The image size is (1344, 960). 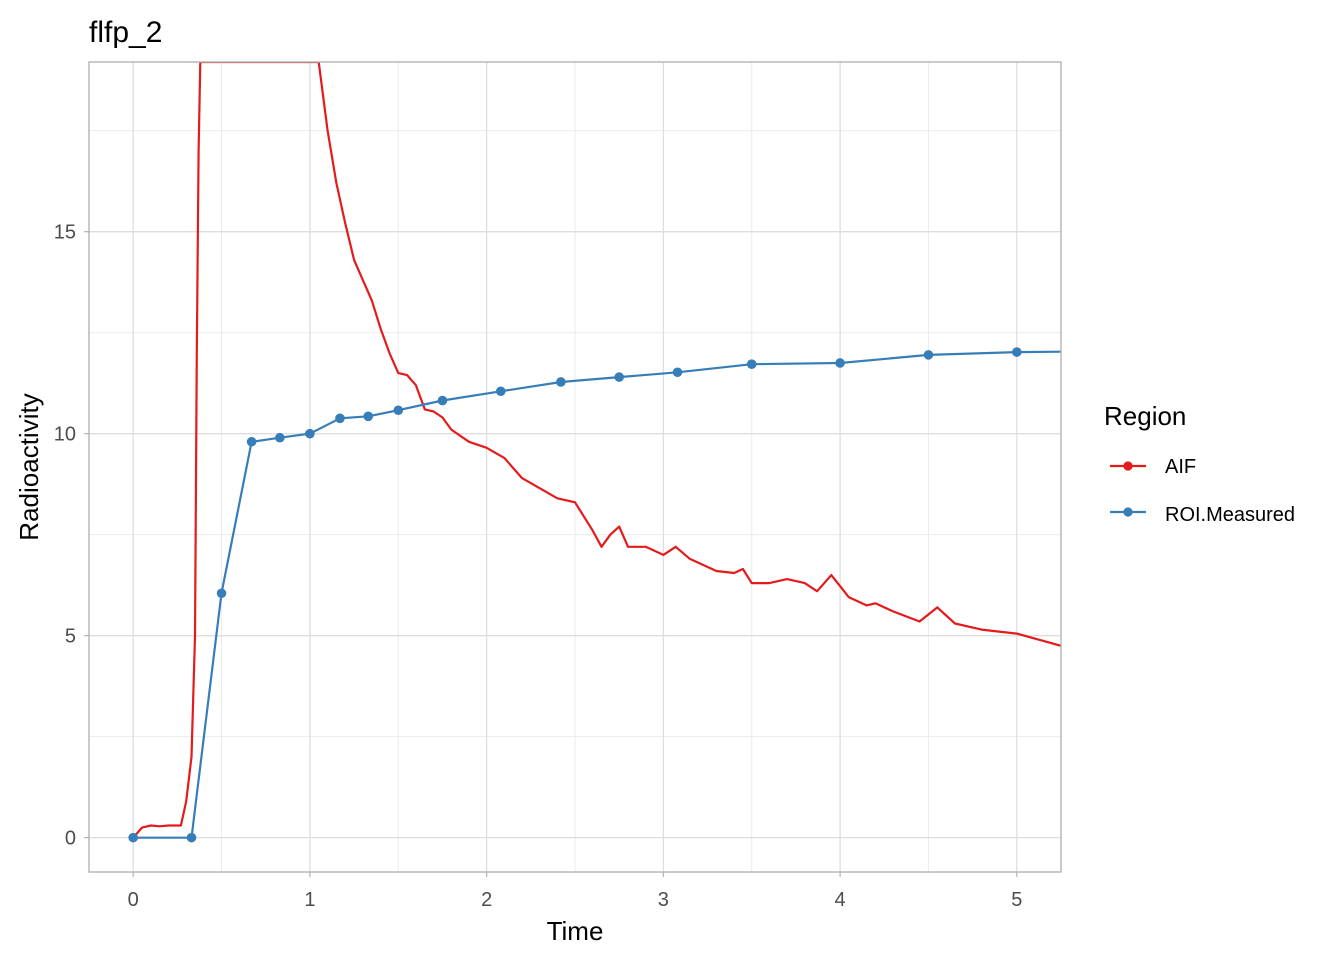 I want to click on y-tick-label: 5, so click(x=70, y=637).